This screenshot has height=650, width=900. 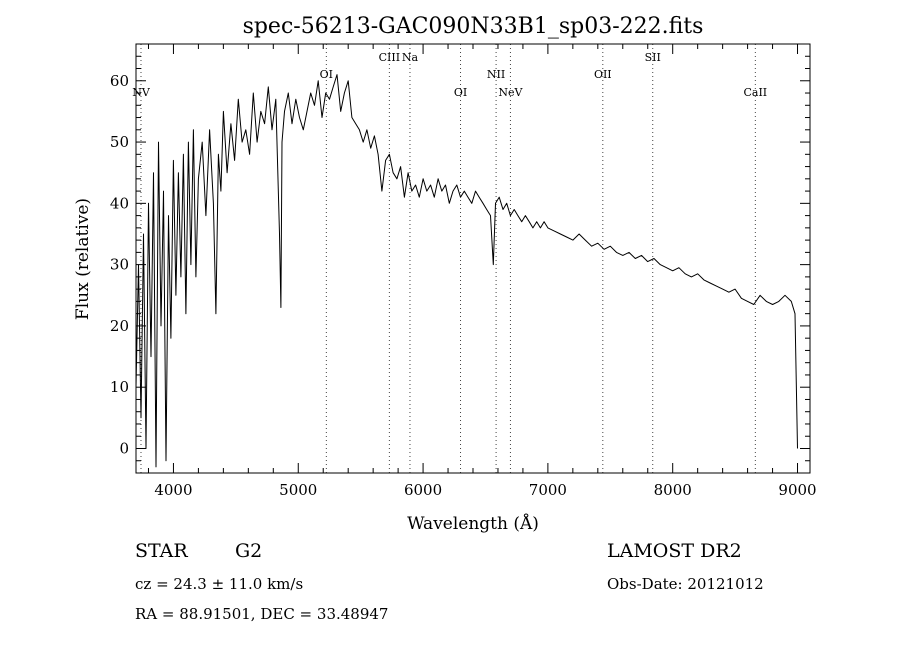 What do you see at coordinates (410, 57) in the screenshot?
I see `line-marker-label: Na` at bounding box center [410, 57].